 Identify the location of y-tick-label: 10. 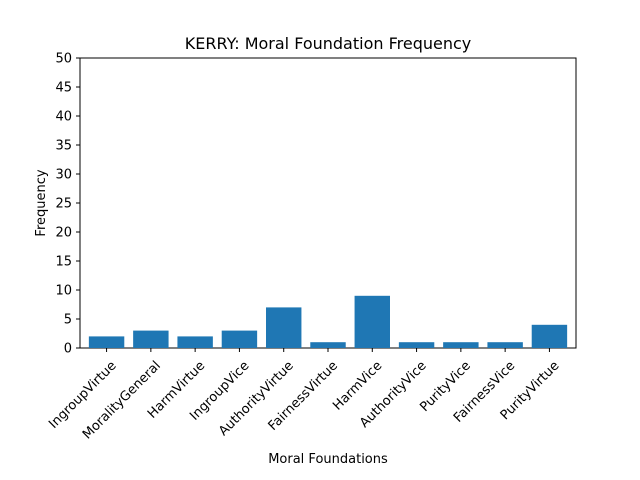
(63, 291).